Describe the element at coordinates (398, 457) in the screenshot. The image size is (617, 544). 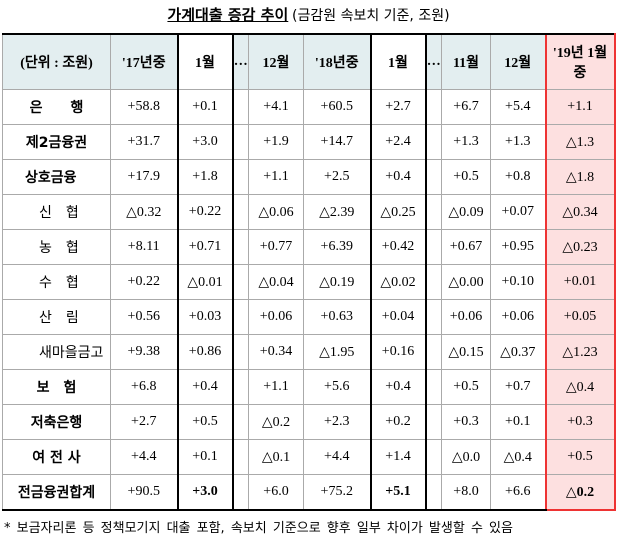
I see `value-cell: +1.4` at that location.